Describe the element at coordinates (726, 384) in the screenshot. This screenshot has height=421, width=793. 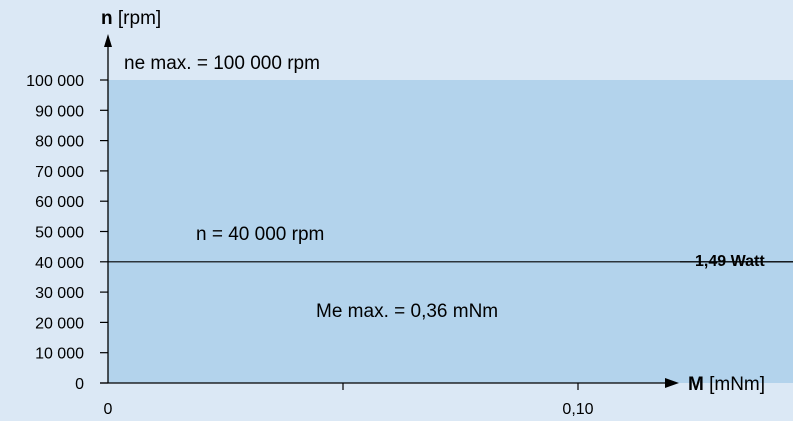
I see `x-axis-label: M [mNm]` at that location.